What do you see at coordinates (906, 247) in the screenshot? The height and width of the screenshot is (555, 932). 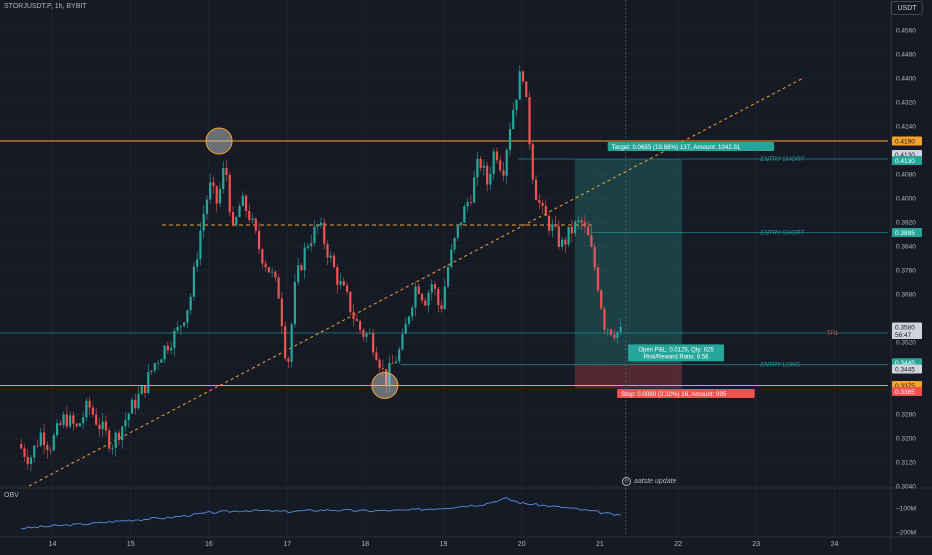 I see `price-tick: 0.3840` at bounding box center [906, 247].